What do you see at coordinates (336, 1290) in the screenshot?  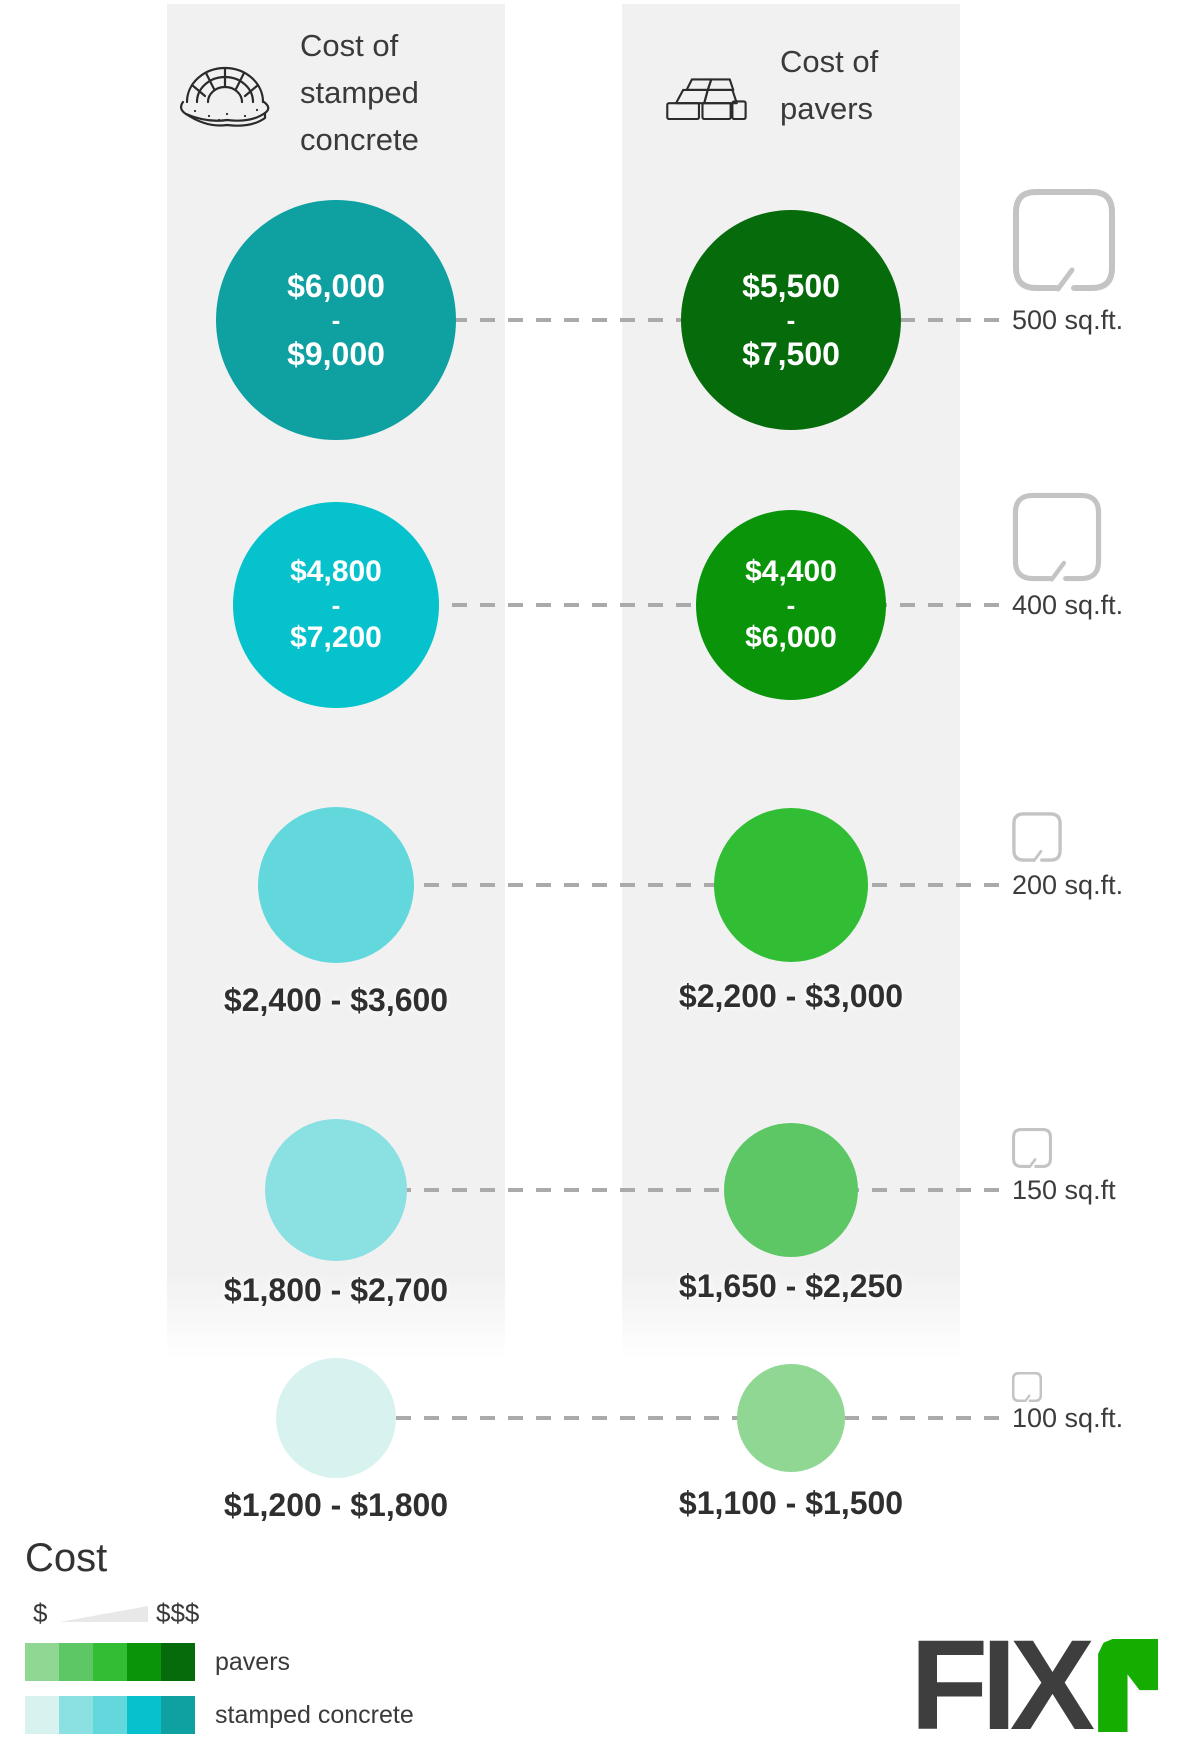 I see `stamped-price-label-150: $1,800 - $2,700` at bounding box center [336, 1290].